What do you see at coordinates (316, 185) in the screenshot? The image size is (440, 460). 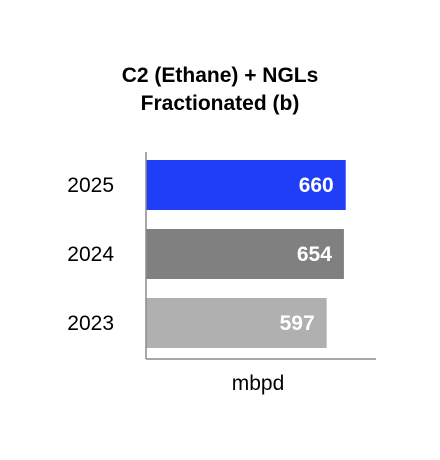 I see `data-label-2025: 660` at bounding box center [316, 185].